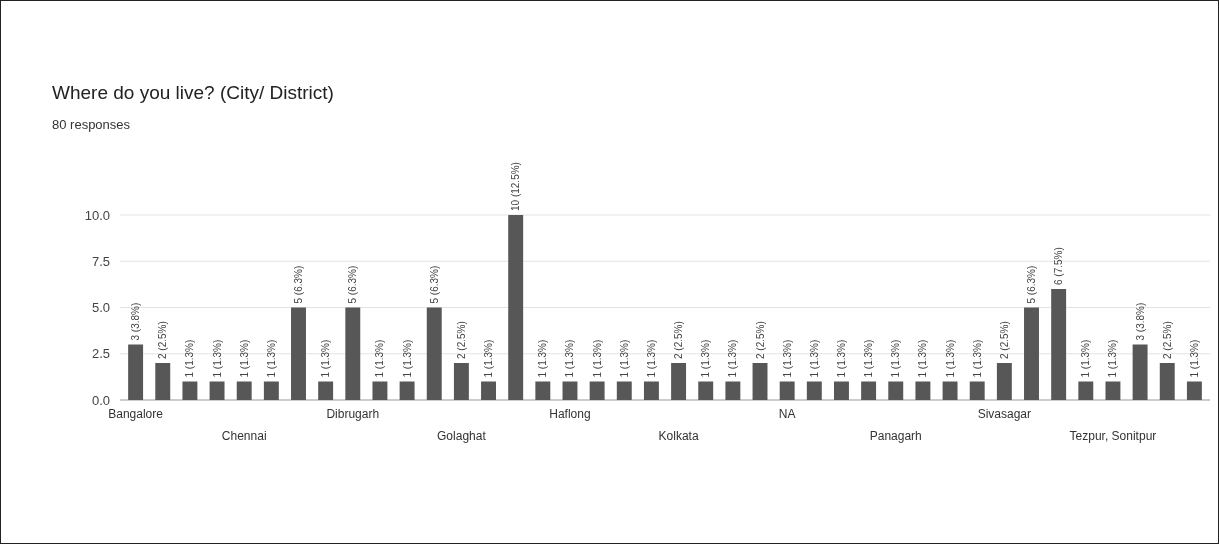 The width and height of the screenshot is (1219, 544). I want to click on y-tick-label: 5.0, so click(100, 308).